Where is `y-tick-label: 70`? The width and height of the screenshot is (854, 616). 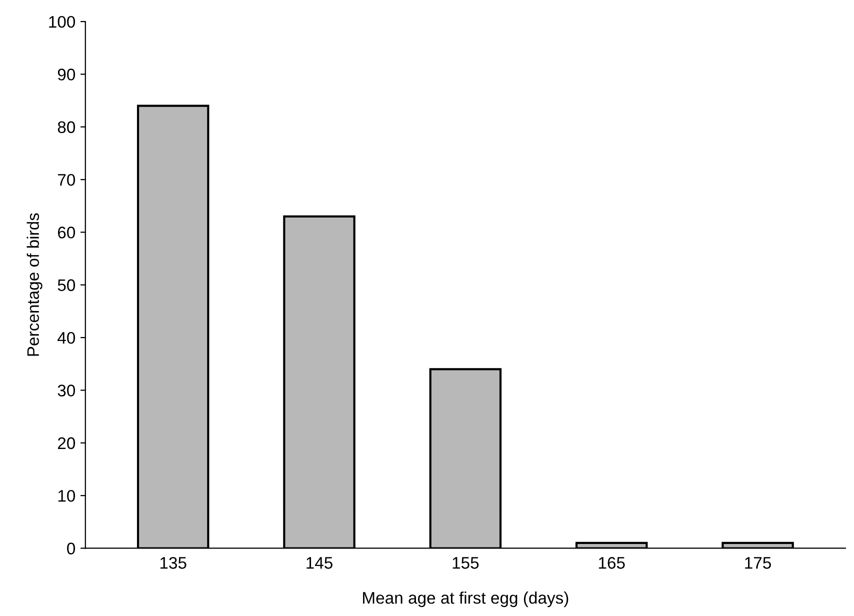 y-tick-label: 70 is located at coordinates (67, 180).